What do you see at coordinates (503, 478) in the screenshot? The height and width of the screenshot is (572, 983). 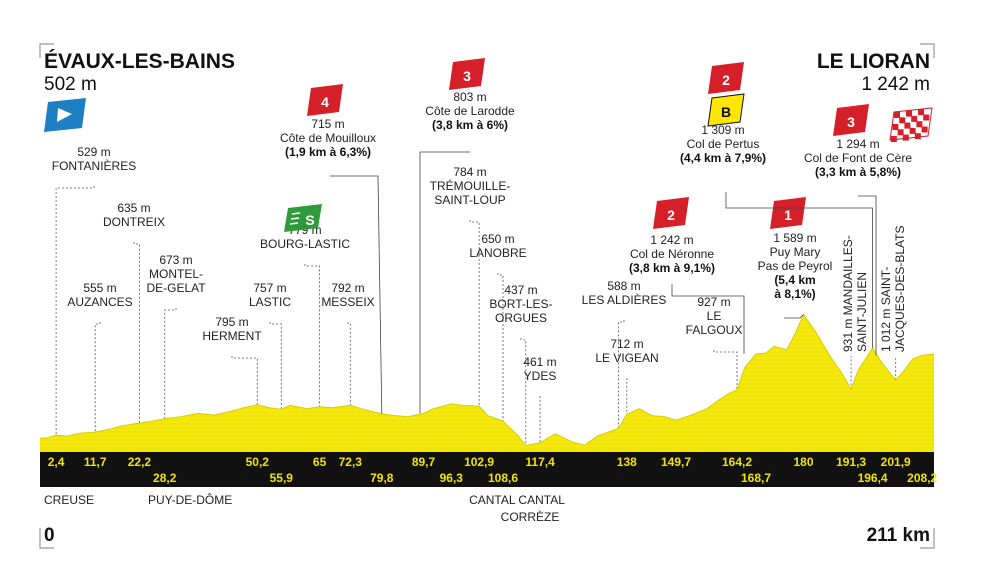 I see `km-tick-label: 108,6` at bounding box center [503, 478].